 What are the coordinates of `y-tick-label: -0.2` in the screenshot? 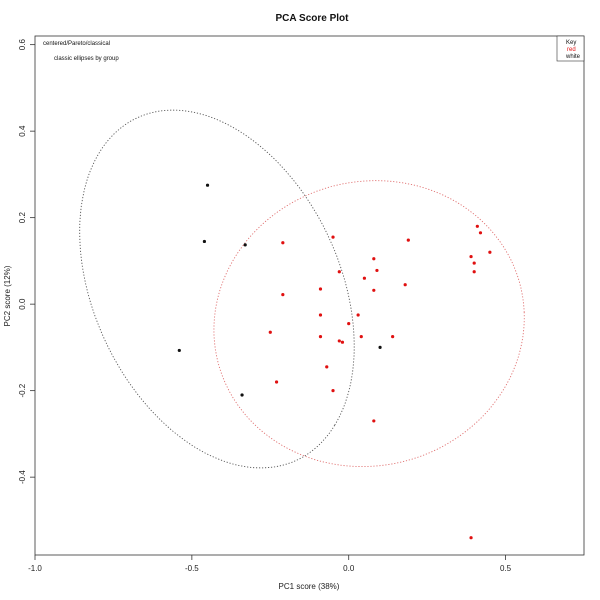 It's located at (22, 390).